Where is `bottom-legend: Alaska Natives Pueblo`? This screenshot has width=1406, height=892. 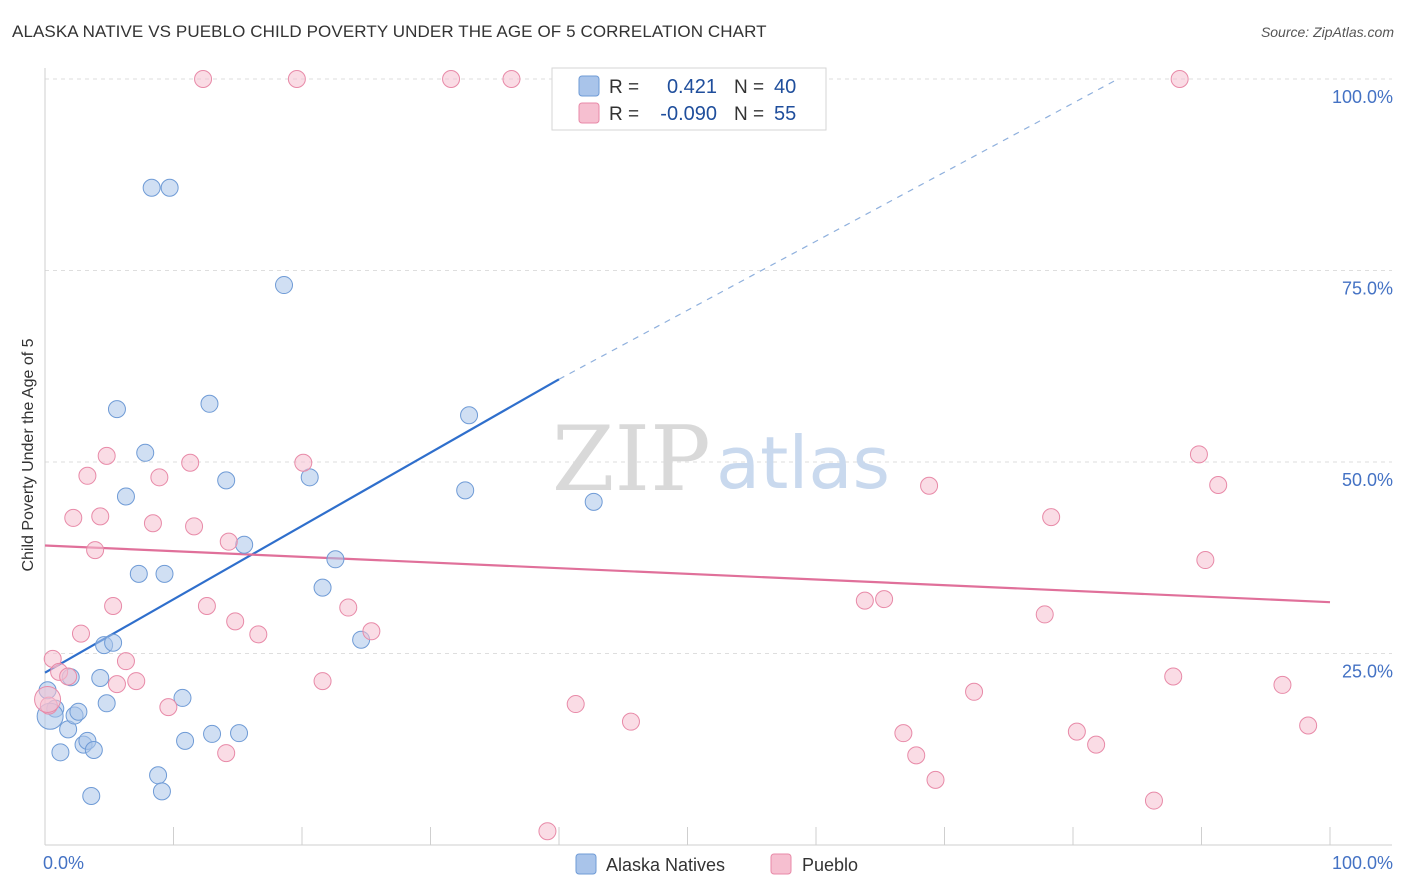
bottom-legend: Alaska Natives Pueblo is located at coordinates (716, 864).